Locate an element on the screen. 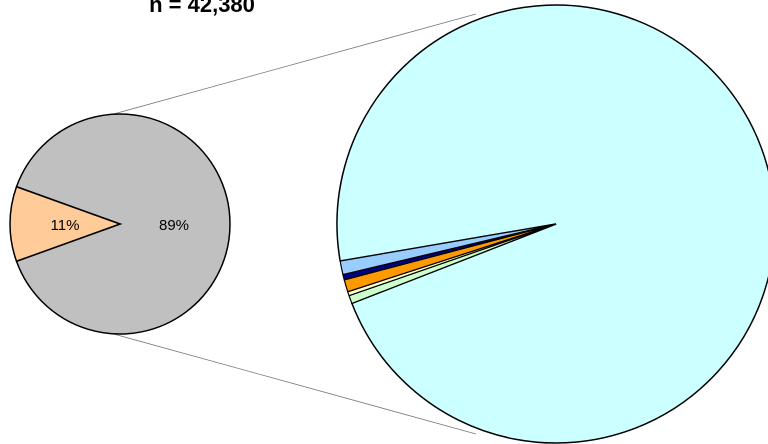 Image resolution: width=768 pixels, height=444 pixels. connector-top is located at coordinates (293, 64).